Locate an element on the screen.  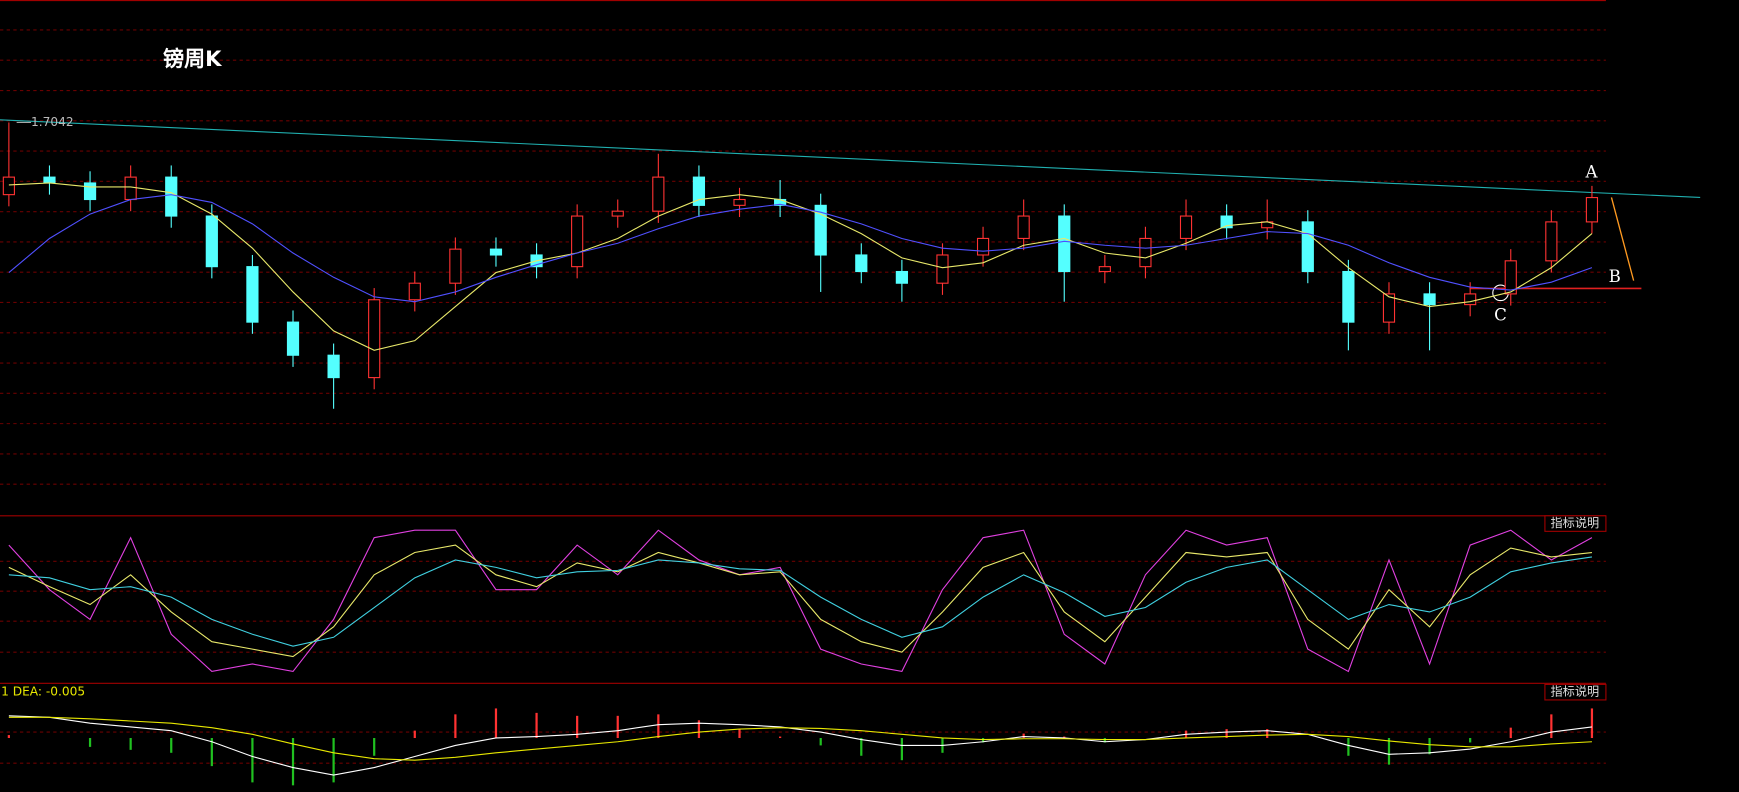
chart-title: 镑周K is located at coordinates (192, 58).